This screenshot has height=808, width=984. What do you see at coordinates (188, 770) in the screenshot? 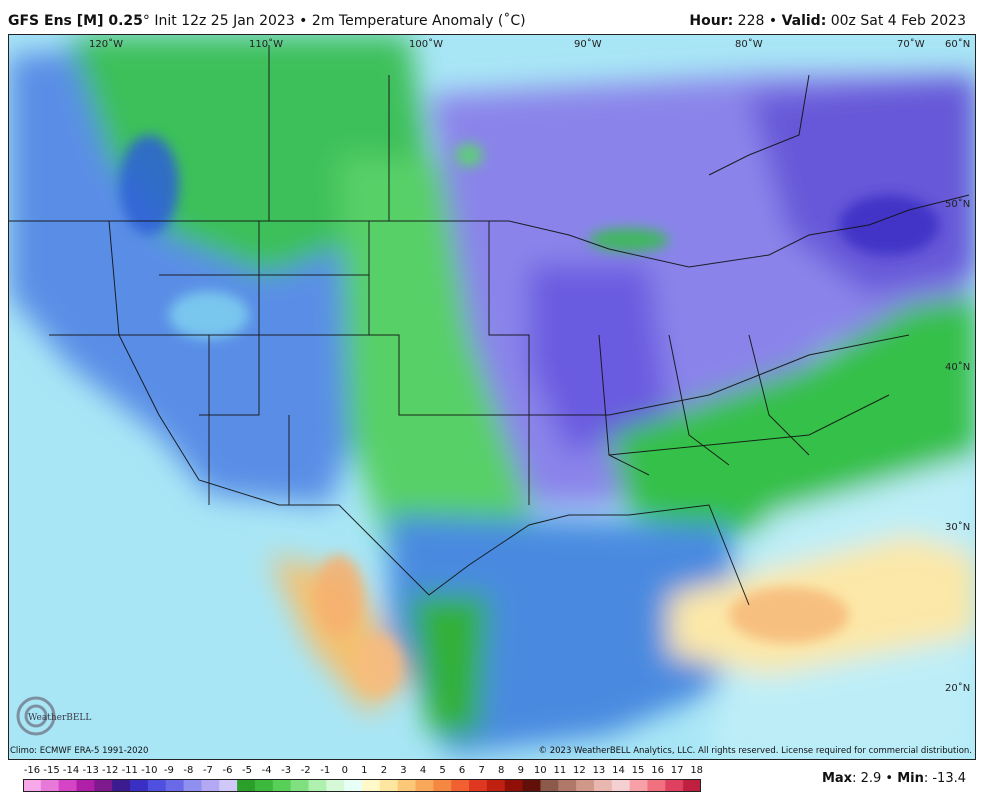
I see `colorbar-tick: -8` at bounding box center [188, 770].